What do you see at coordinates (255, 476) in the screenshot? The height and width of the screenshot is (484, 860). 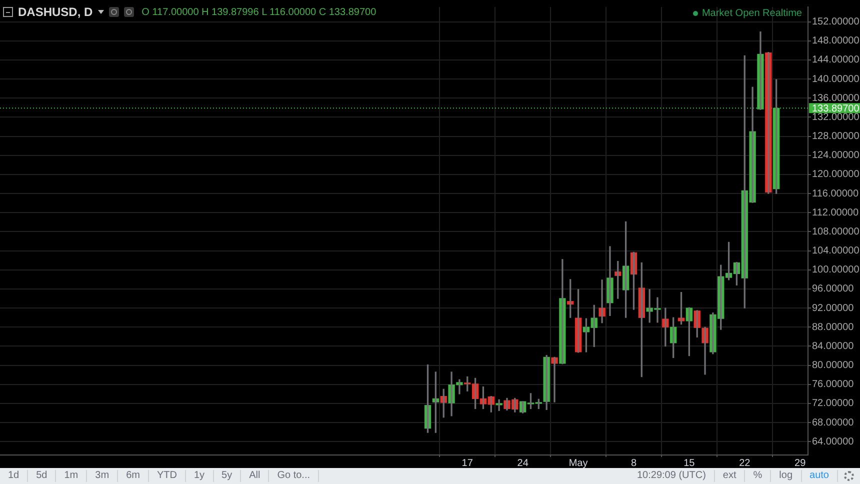 I see `text: All` at bounding box center [255, 476].